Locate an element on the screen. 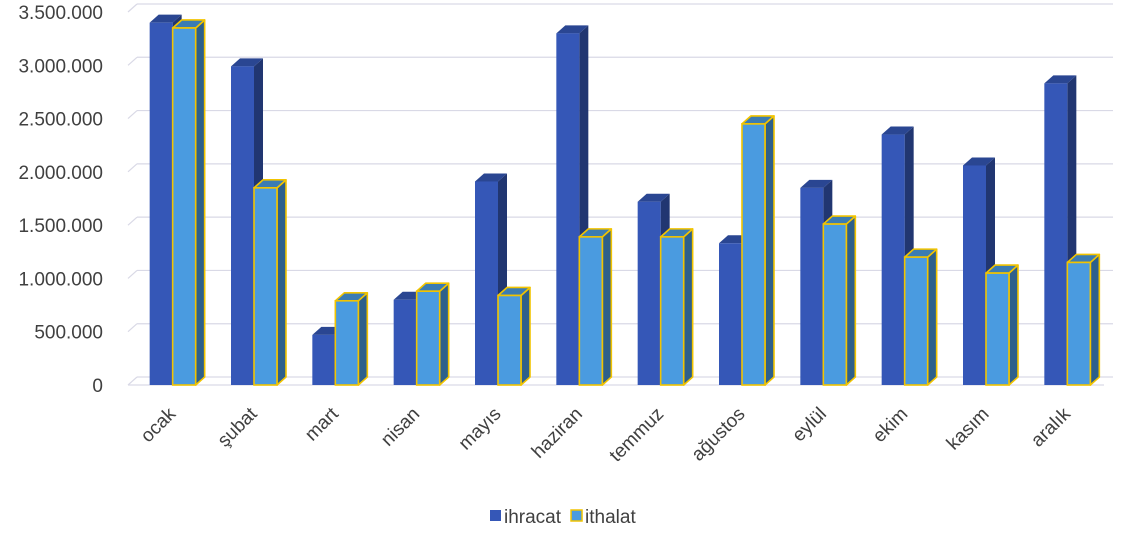  x-tick-label: ocak is located at coordinates (159, 425).